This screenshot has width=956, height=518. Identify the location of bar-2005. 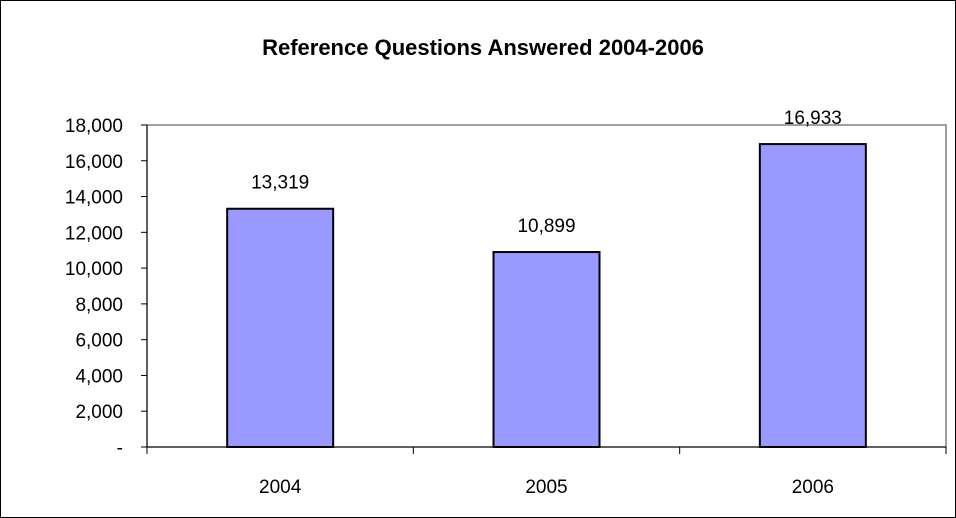
(546, 349).